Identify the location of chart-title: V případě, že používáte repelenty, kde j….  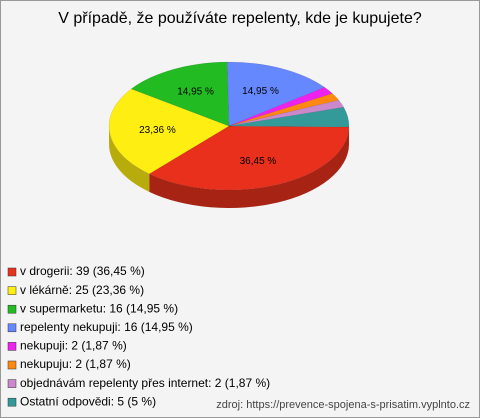
(240, 18).